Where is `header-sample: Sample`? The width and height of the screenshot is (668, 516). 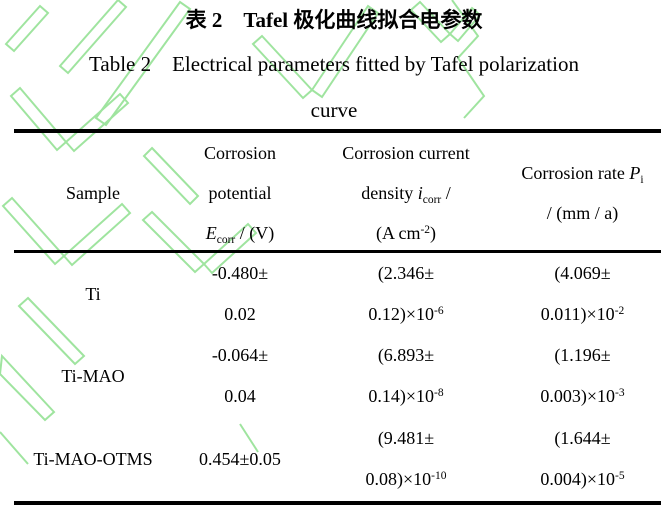
header-sample: Sample is located at coordinates (93, 193).